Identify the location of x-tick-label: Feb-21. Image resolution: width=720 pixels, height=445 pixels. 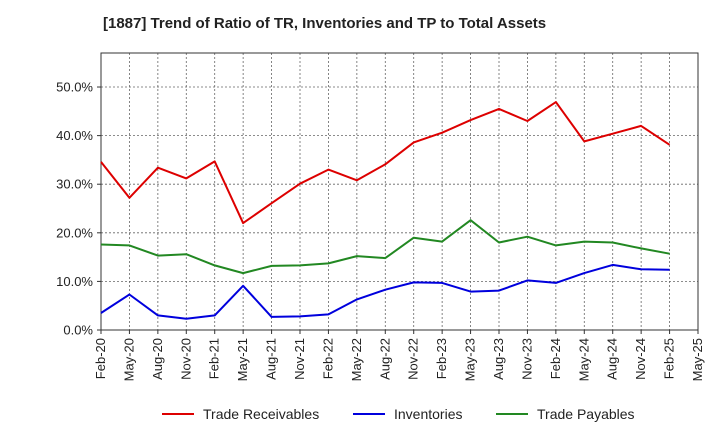
(214, 358).